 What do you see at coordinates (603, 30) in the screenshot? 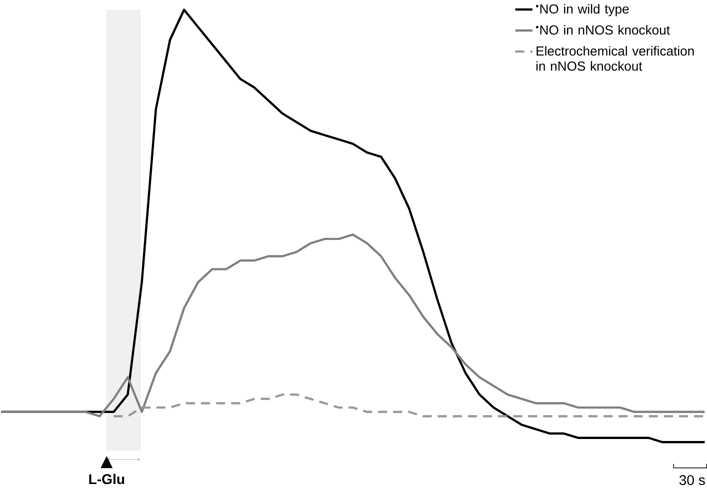
I see `legend-label: $^{•}$NO in nNOS knockout` at bounding box center [603, 30].